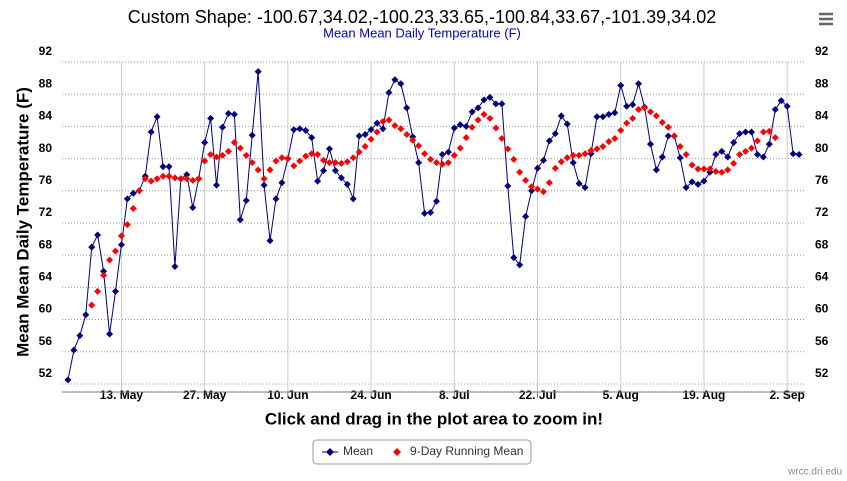 This screenshot has height=481, width=847. Describe the element at coordinates (46, 244) in the screenshot. I see `y-tick-label: 68` at that location.